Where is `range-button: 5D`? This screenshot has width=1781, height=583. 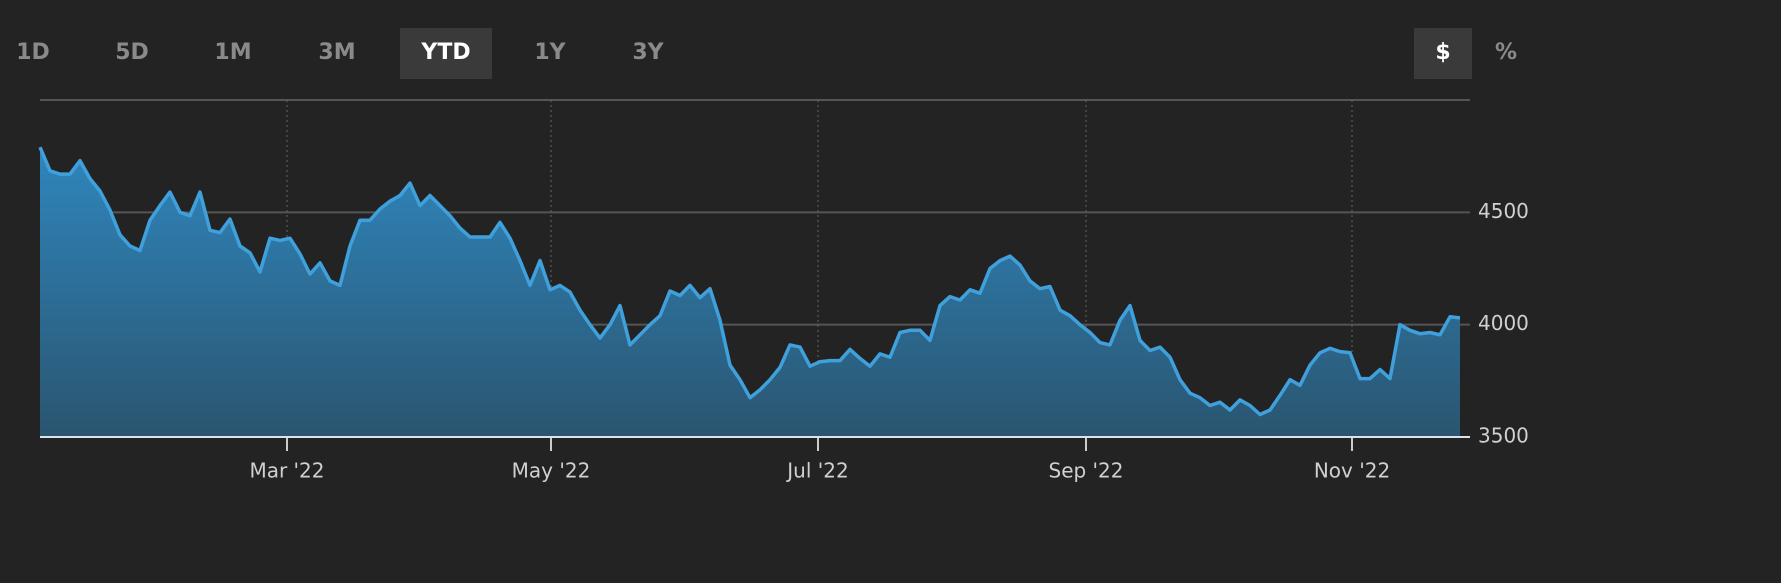
range-button: 5D is located at coordinates (132, 52).